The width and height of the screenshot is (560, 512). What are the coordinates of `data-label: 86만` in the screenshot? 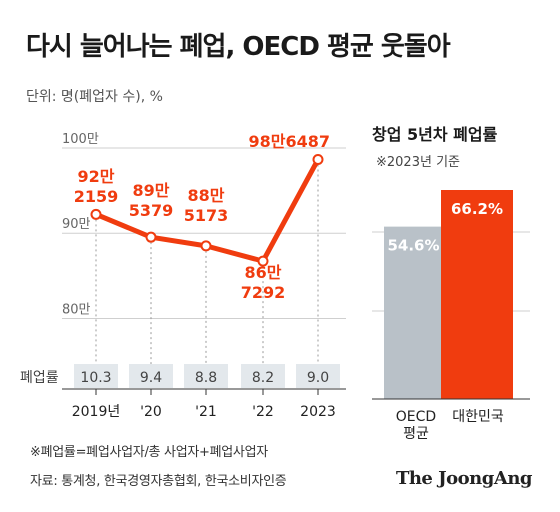 It's located at (263, 272).